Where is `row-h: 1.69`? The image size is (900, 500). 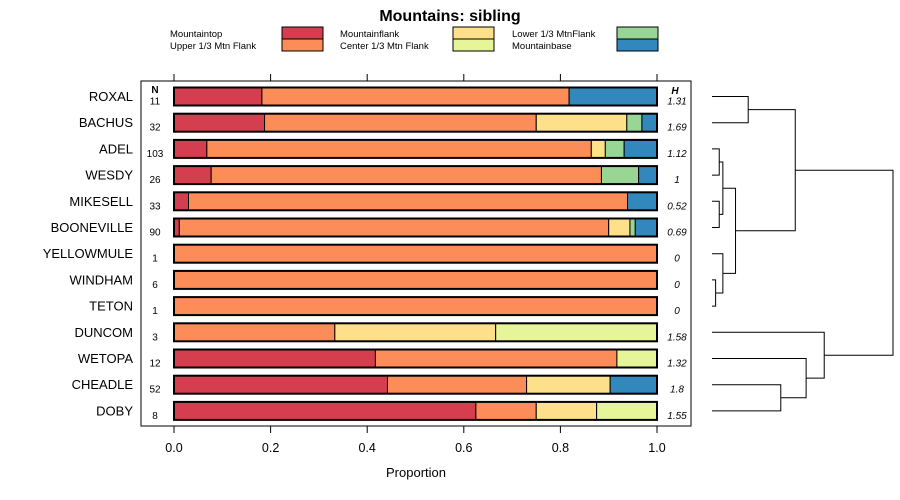
row-h: 1.69 is located at coordinates (677, 128).